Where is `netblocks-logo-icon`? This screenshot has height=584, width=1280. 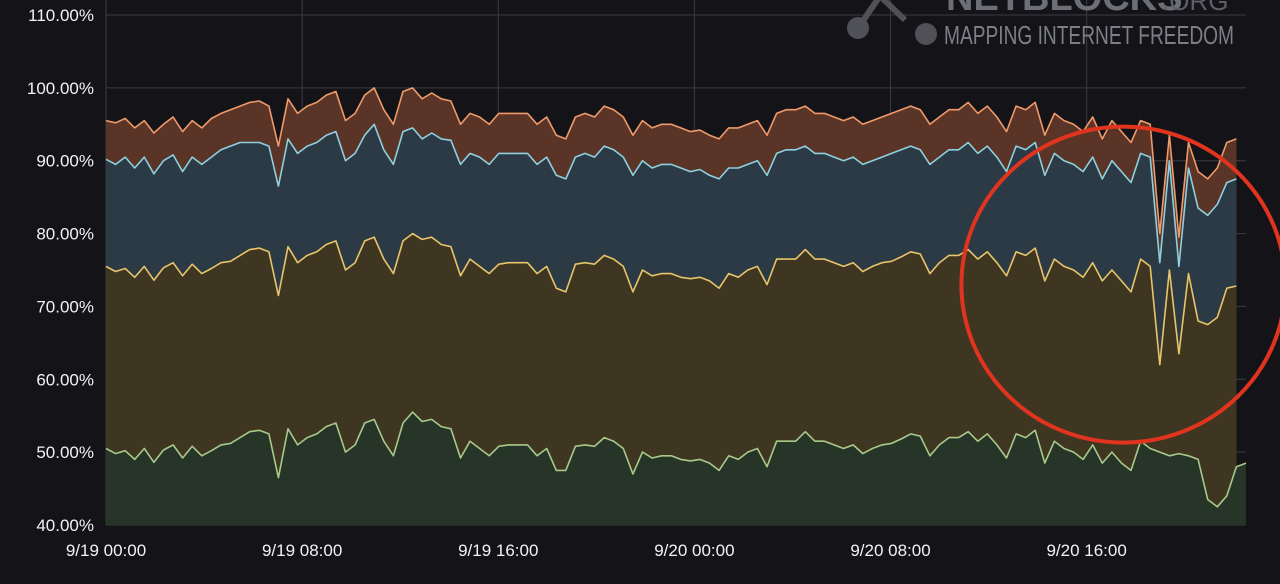
netblocks-logo-icon is located at coordinates (892, 22).